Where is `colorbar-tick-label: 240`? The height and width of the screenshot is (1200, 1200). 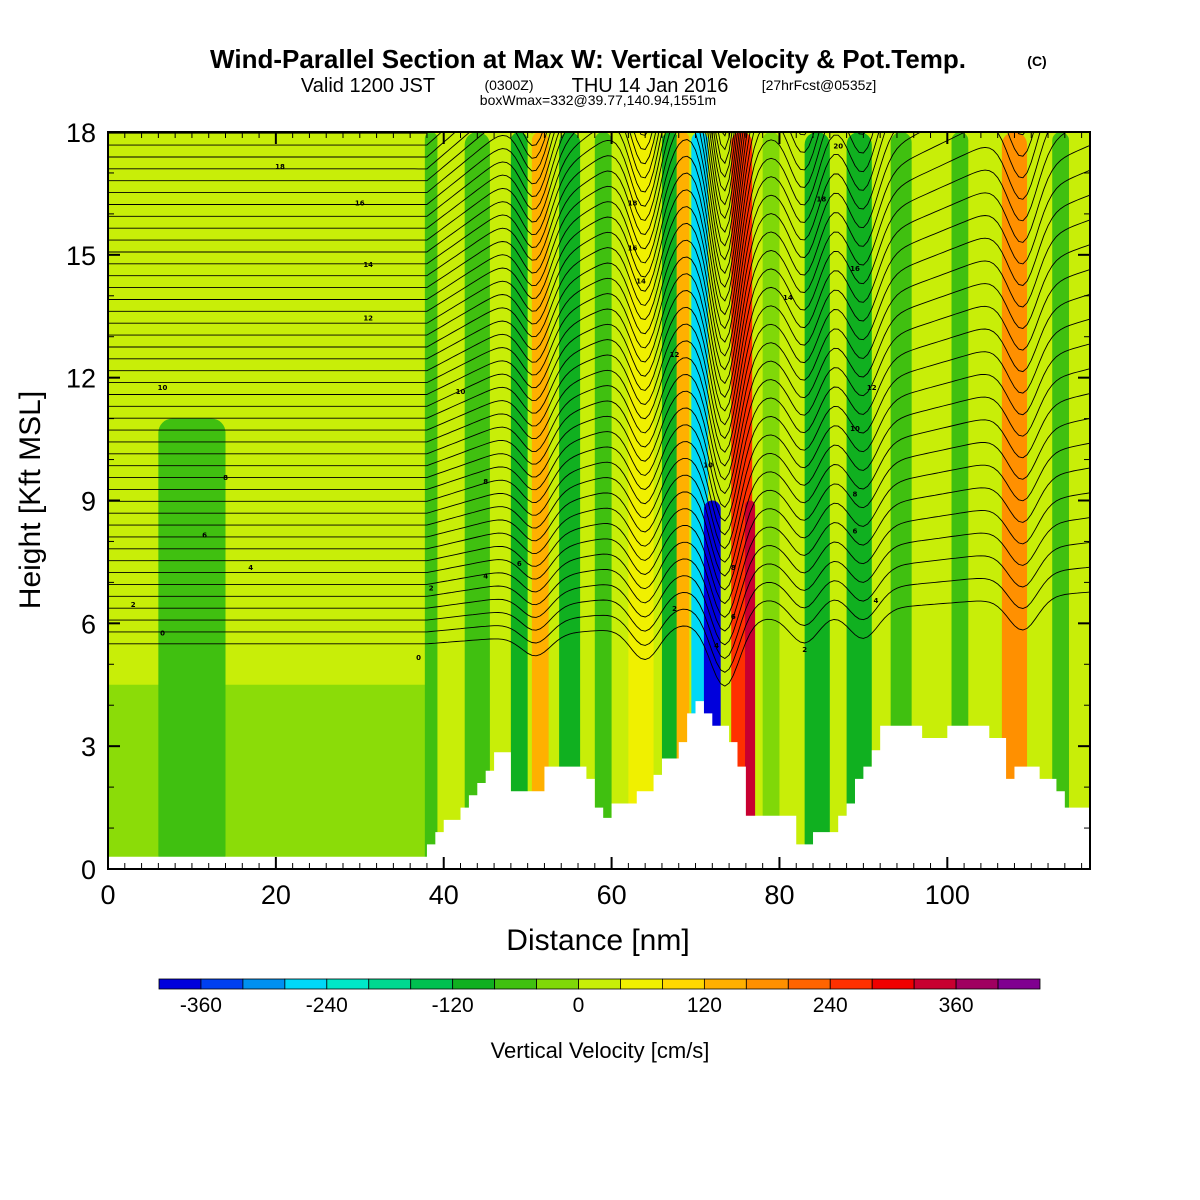
colorbar-tick-label: 240 is located at coordinates (830, 1005).